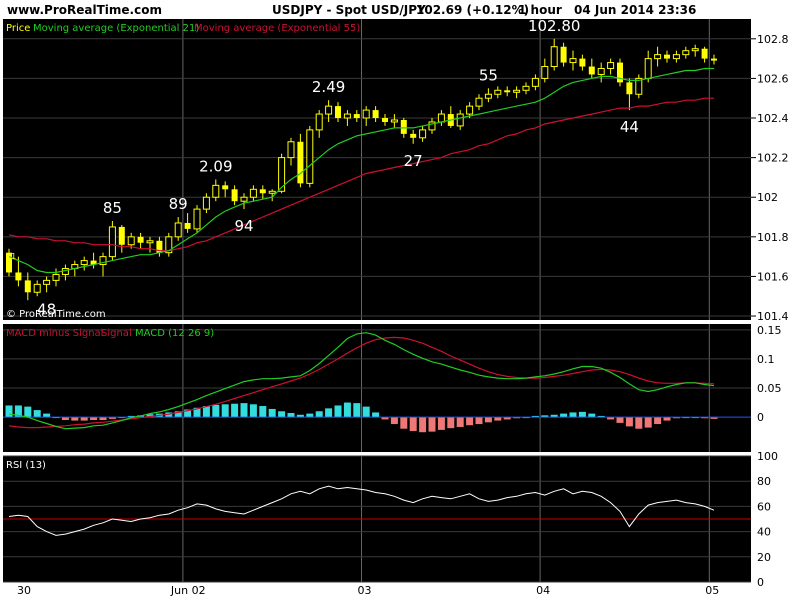 This screenshot has height=600, width=800. Describe the element at coordinates (767, 197) in the screenshot. I see `price-tick-label: 102` at that location.